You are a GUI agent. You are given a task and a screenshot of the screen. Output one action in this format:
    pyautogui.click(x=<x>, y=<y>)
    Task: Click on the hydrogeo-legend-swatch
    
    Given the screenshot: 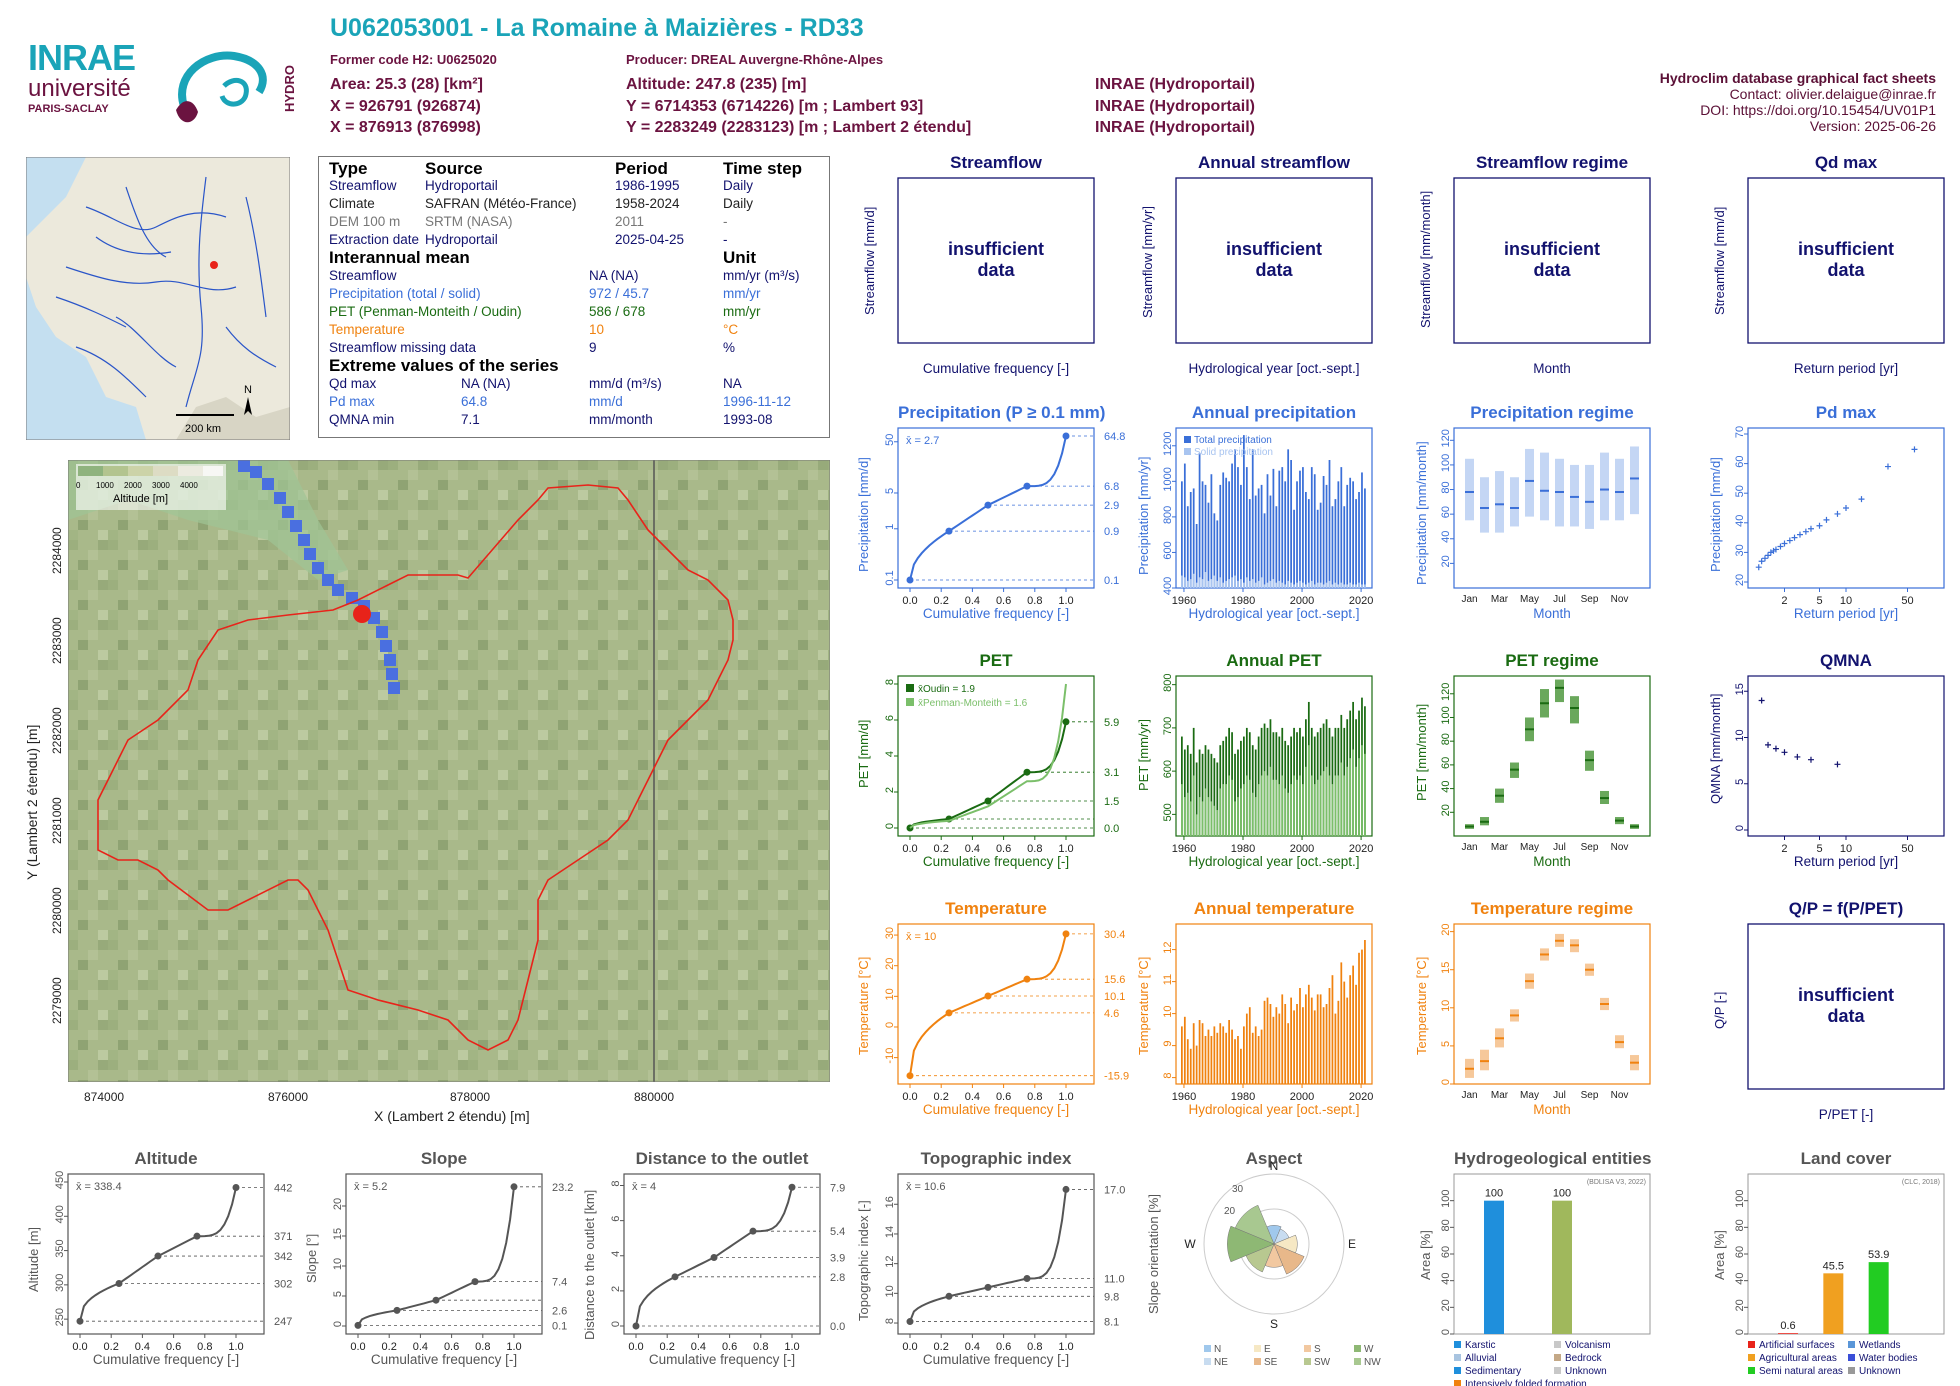 What is the action you would take?
    pyautogui.click(x=1457, y=1370)
    